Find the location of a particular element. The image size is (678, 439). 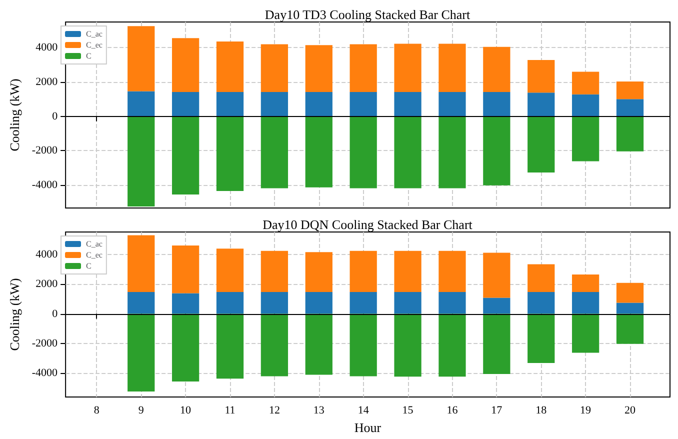

x-tick-label: 15 is located at coordinates (408, 410).